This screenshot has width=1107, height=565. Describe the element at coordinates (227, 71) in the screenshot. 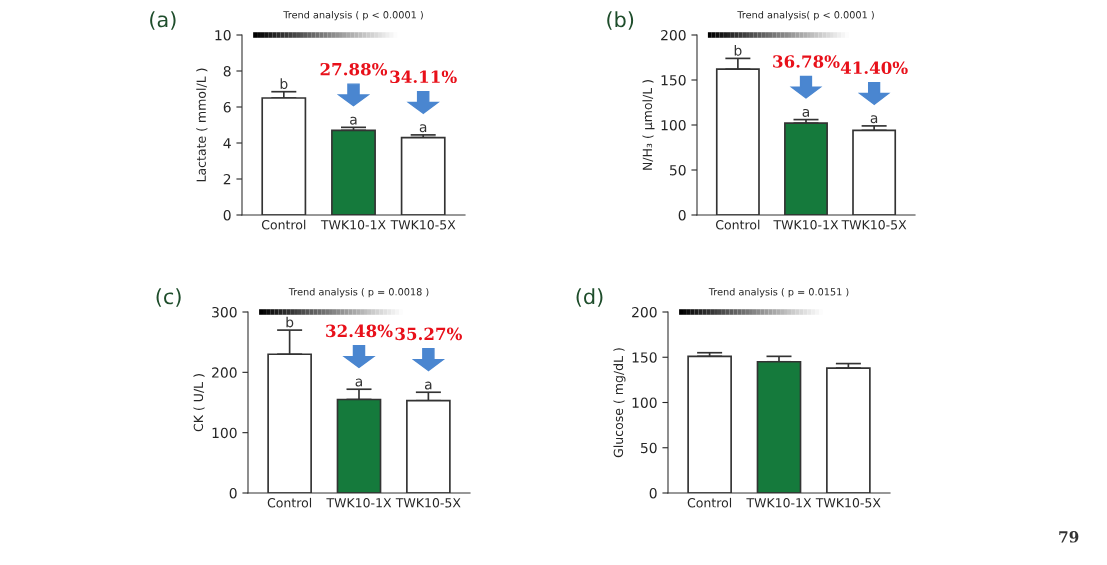

I see `y-tick-label: 8` at that location.